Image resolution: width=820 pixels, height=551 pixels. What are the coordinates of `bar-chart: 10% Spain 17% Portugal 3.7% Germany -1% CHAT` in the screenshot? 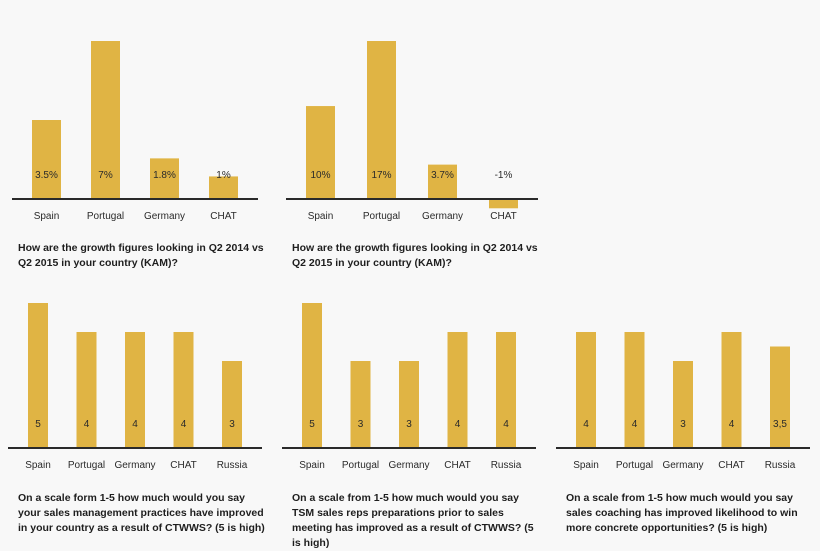 It's located at (412, 131).